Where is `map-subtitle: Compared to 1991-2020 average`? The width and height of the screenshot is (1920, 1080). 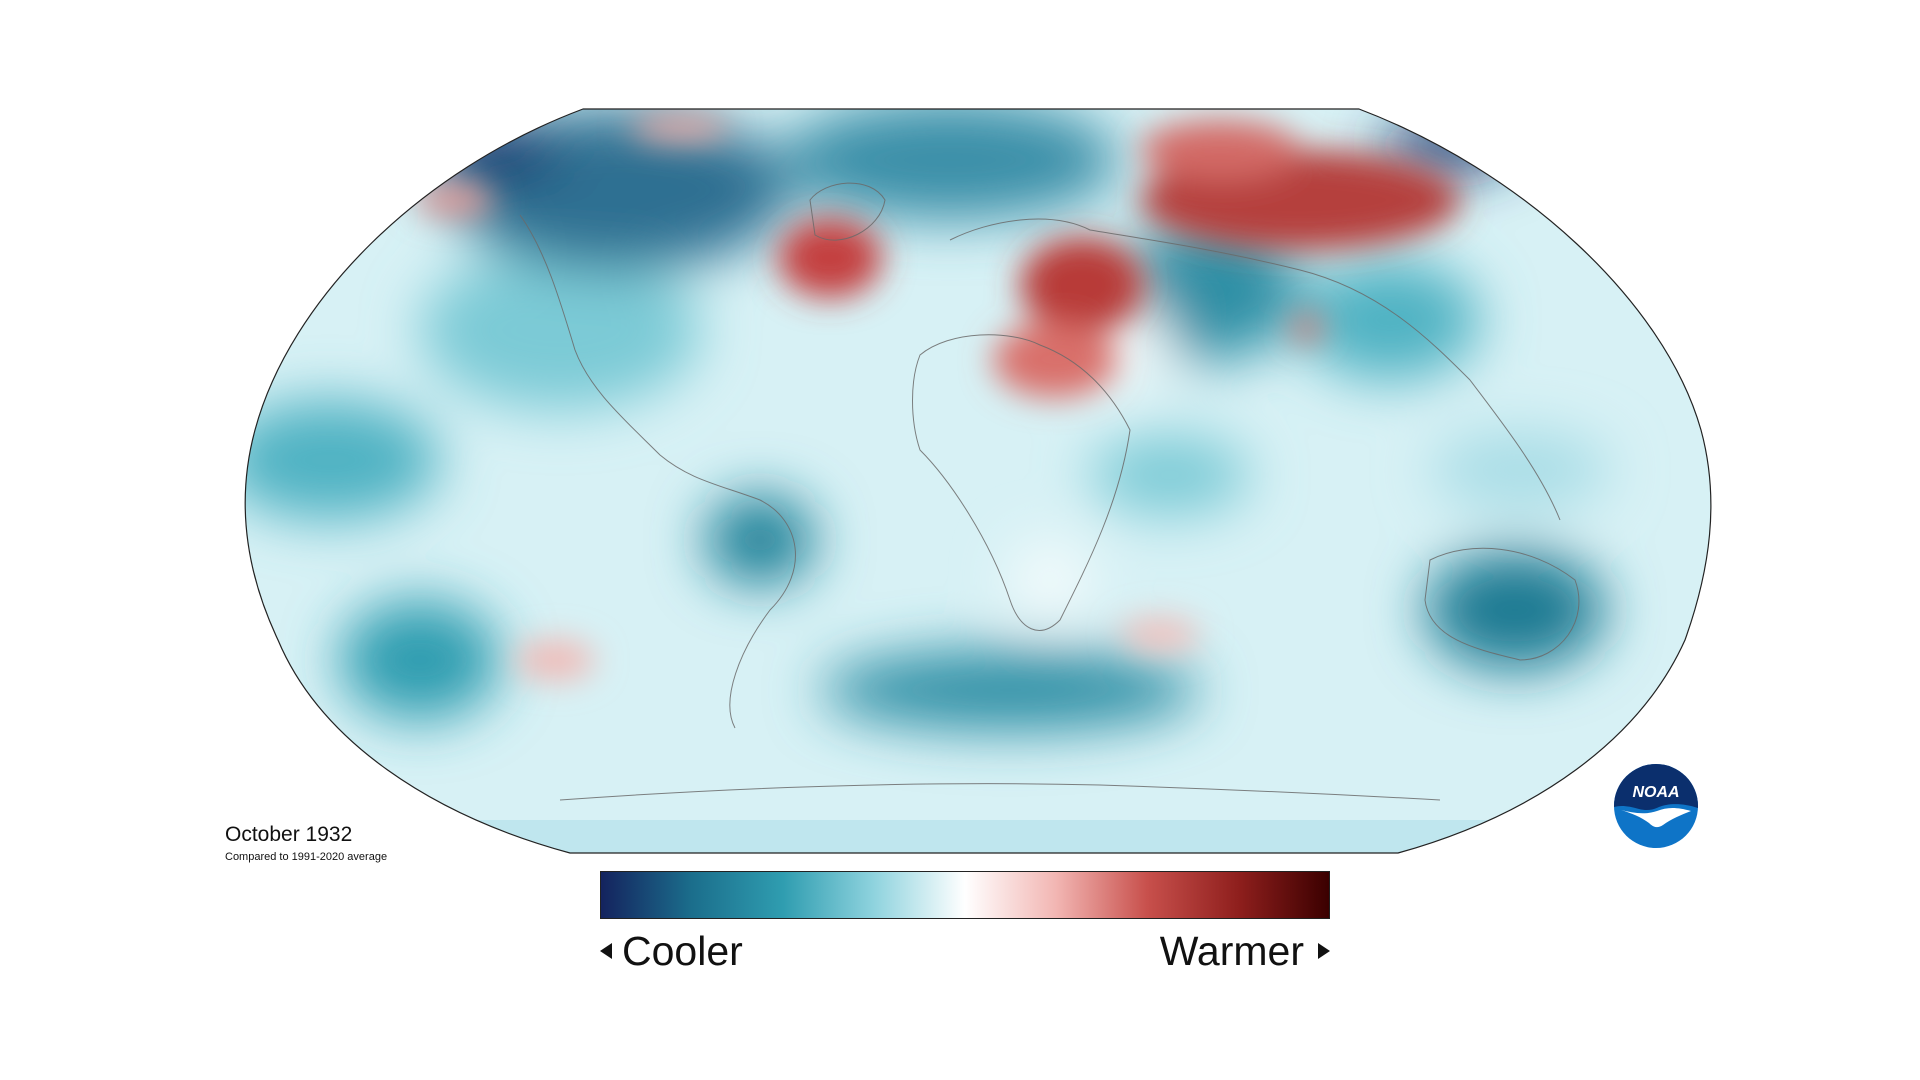
map-subtitle: Compared to 1991-2020 average is located at coordinates (306, 857).